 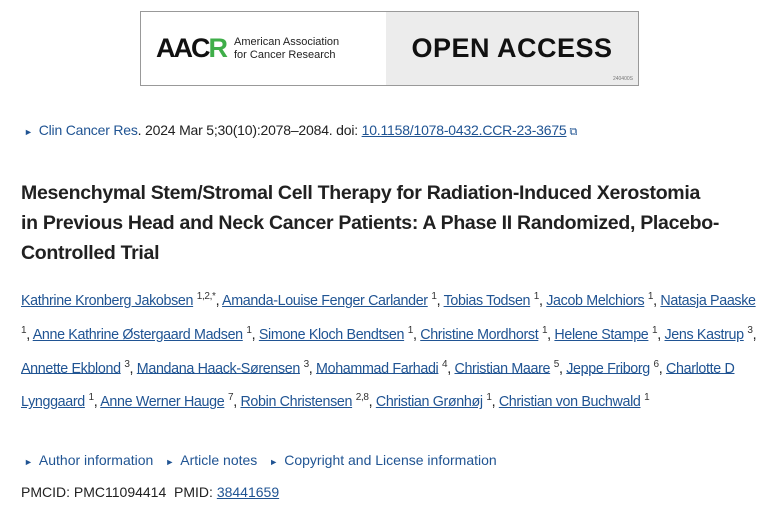 I want to click on author-link: Jeppe Friborg, so click(x=608, y=368).